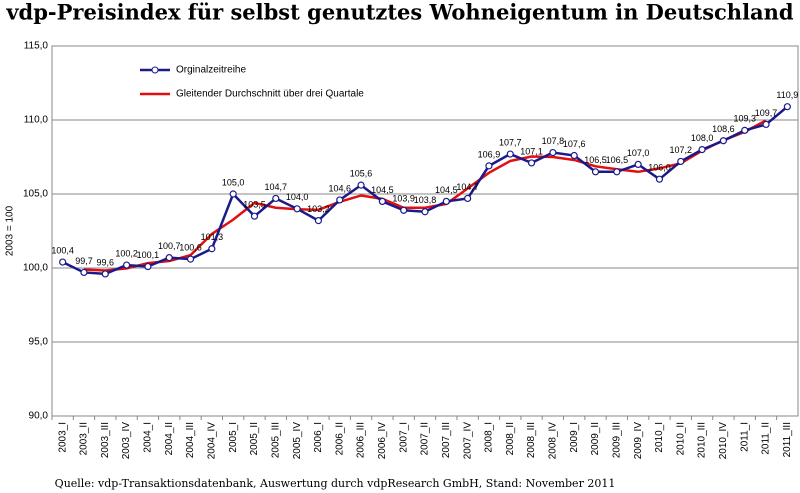 This screenshot has height=493, width=800. What do you see at coordinates (510, 438) in the screenshot?
I see `x-tick-label: 2008_II` at bounding box center [510, 438].